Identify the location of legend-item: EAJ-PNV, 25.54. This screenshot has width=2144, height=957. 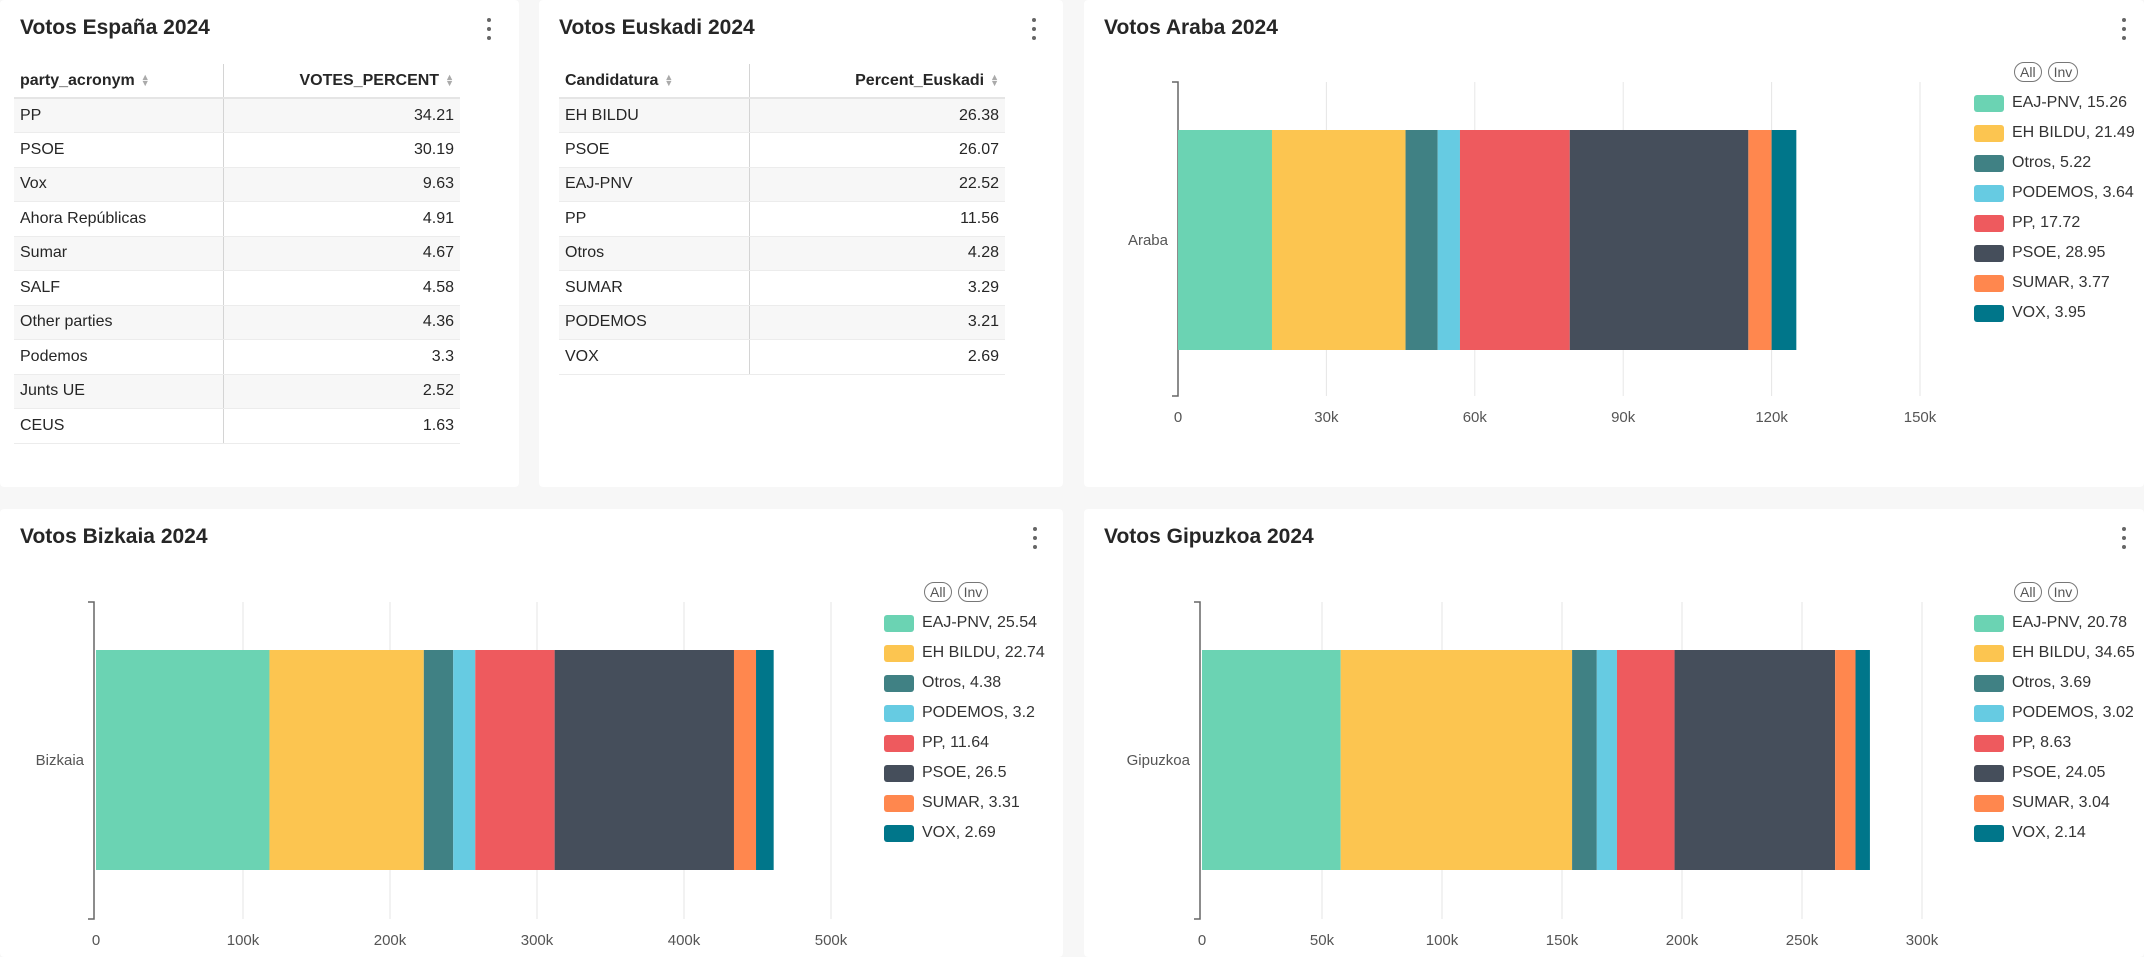
(964, 623).